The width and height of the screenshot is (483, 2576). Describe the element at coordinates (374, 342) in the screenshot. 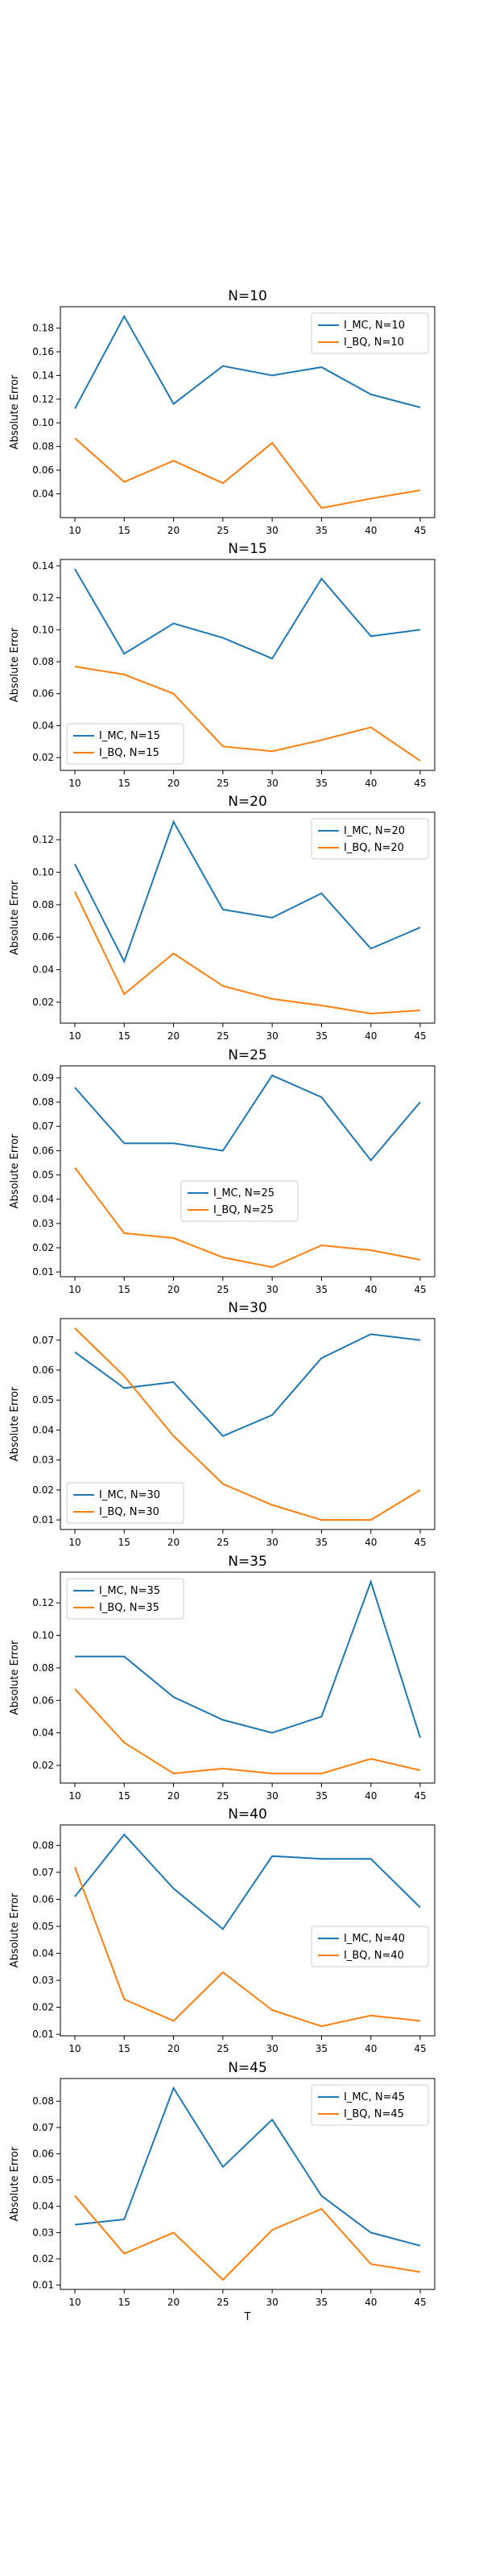

I see `legend-entry: I_BQ, N=10` at that location.